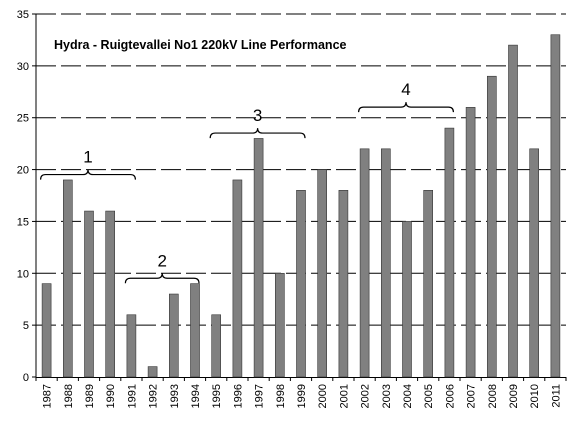  I want to click on y-tick-label: 35, so click(23, 15).